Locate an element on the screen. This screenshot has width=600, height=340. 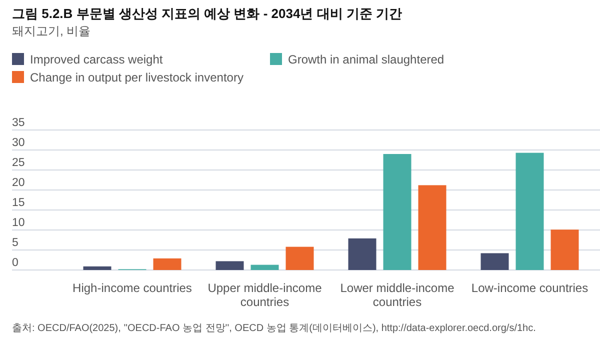
legend-label: Improved carcass weight is located at coordinates (97, 59).